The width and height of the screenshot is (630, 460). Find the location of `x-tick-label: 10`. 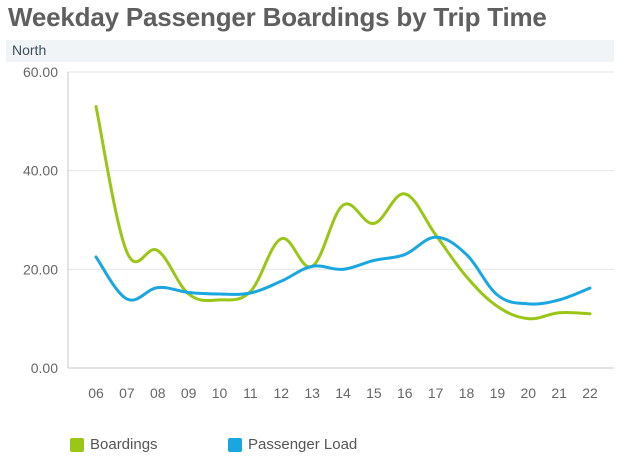

x-tick-label: 10 is located at coordinates (220, 393).